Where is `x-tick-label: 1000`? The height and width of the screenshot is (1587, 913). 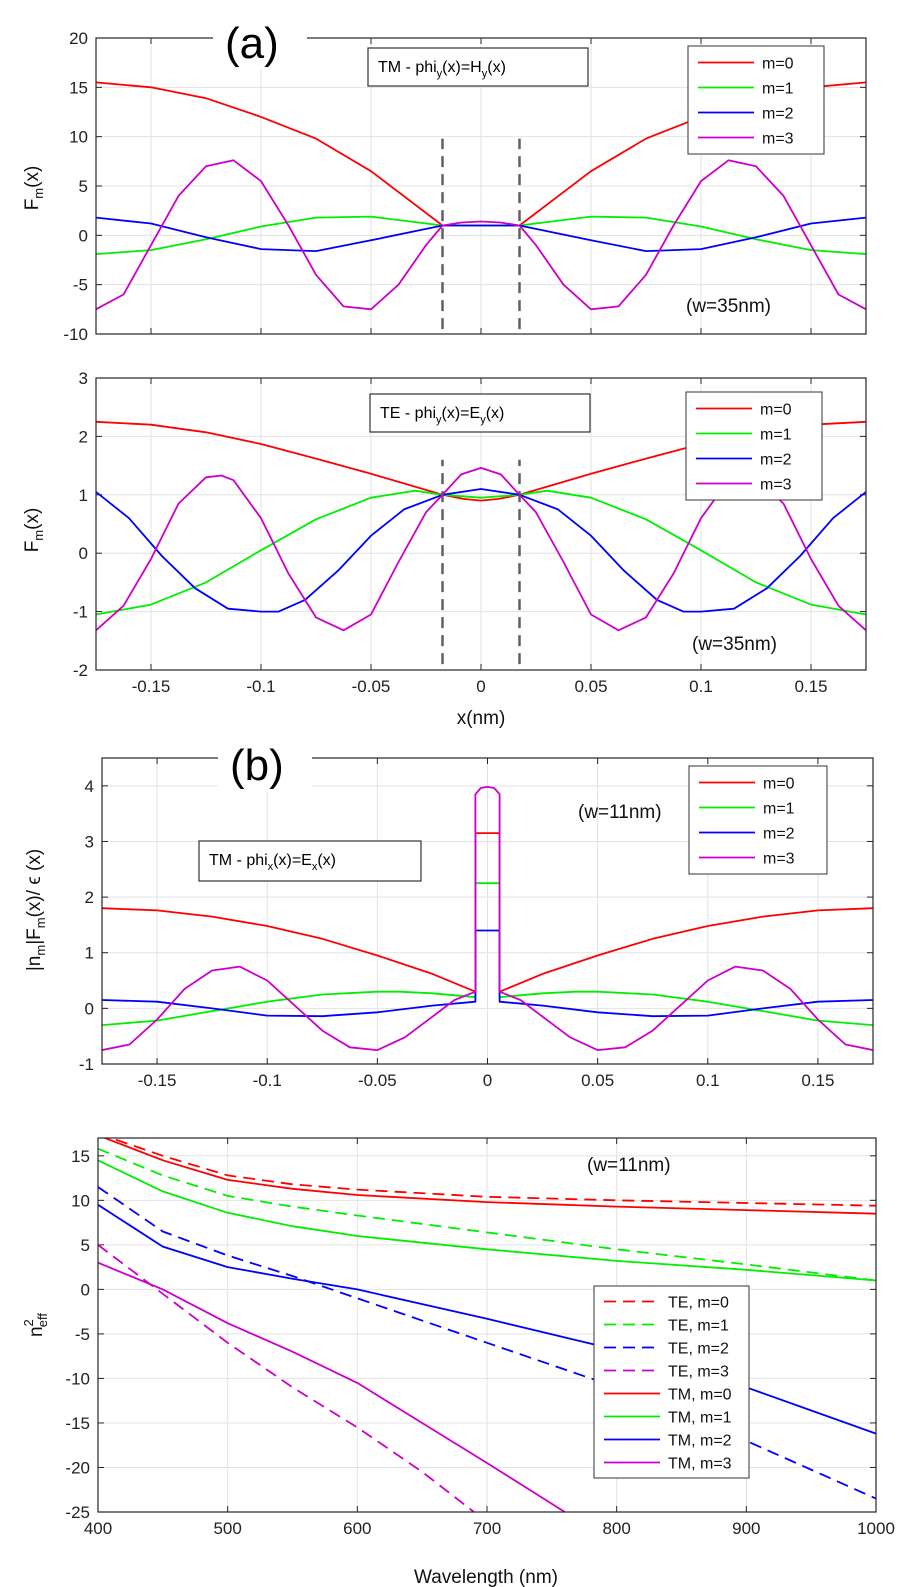
x-tick-label: 1000 is located at coordinates (876, 1528).